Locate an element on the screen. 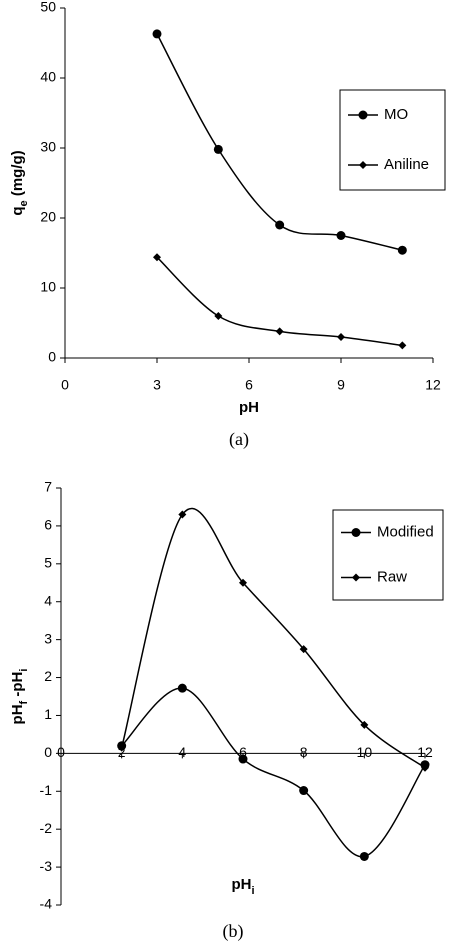 The width and height of the screenshot is (474, 949). y-tick-label: 50 is located at coordinates (48, 7).